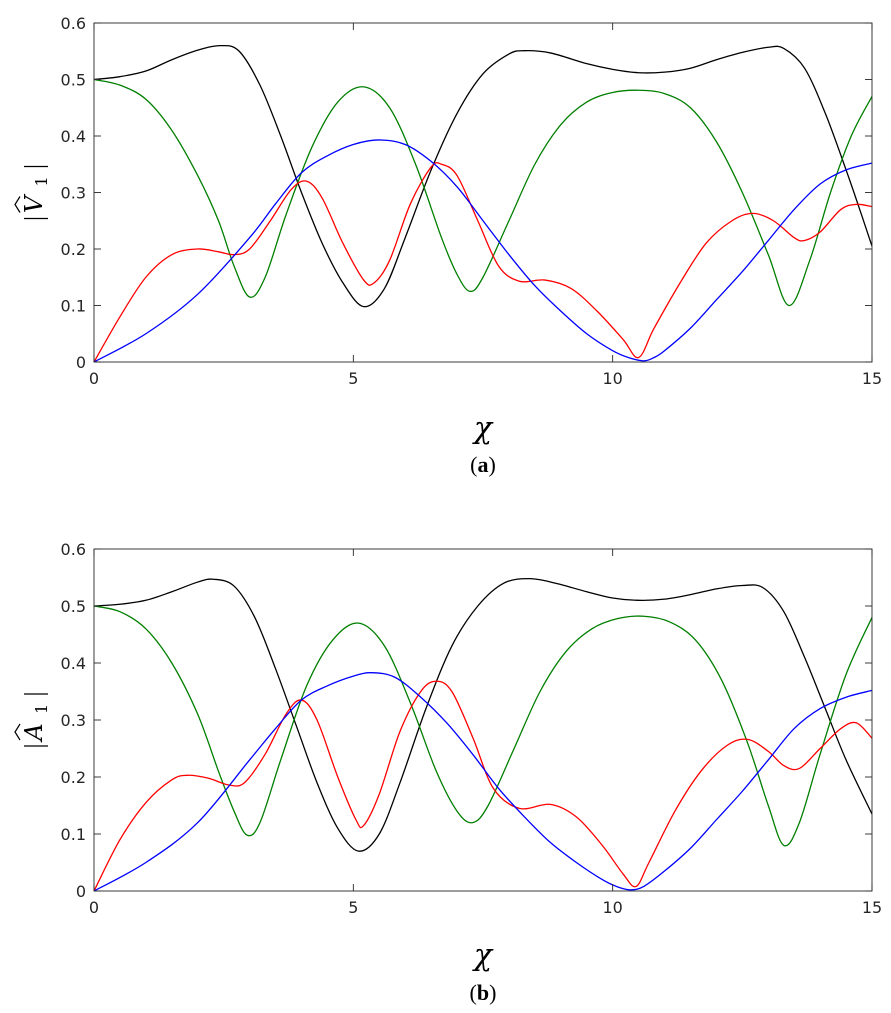 This screenshot has height=1013, width=891. What do you see at coordinates (32, 192) in the screenshot?
I see `y-axis-label: V1` at bounding box center [32, 192].